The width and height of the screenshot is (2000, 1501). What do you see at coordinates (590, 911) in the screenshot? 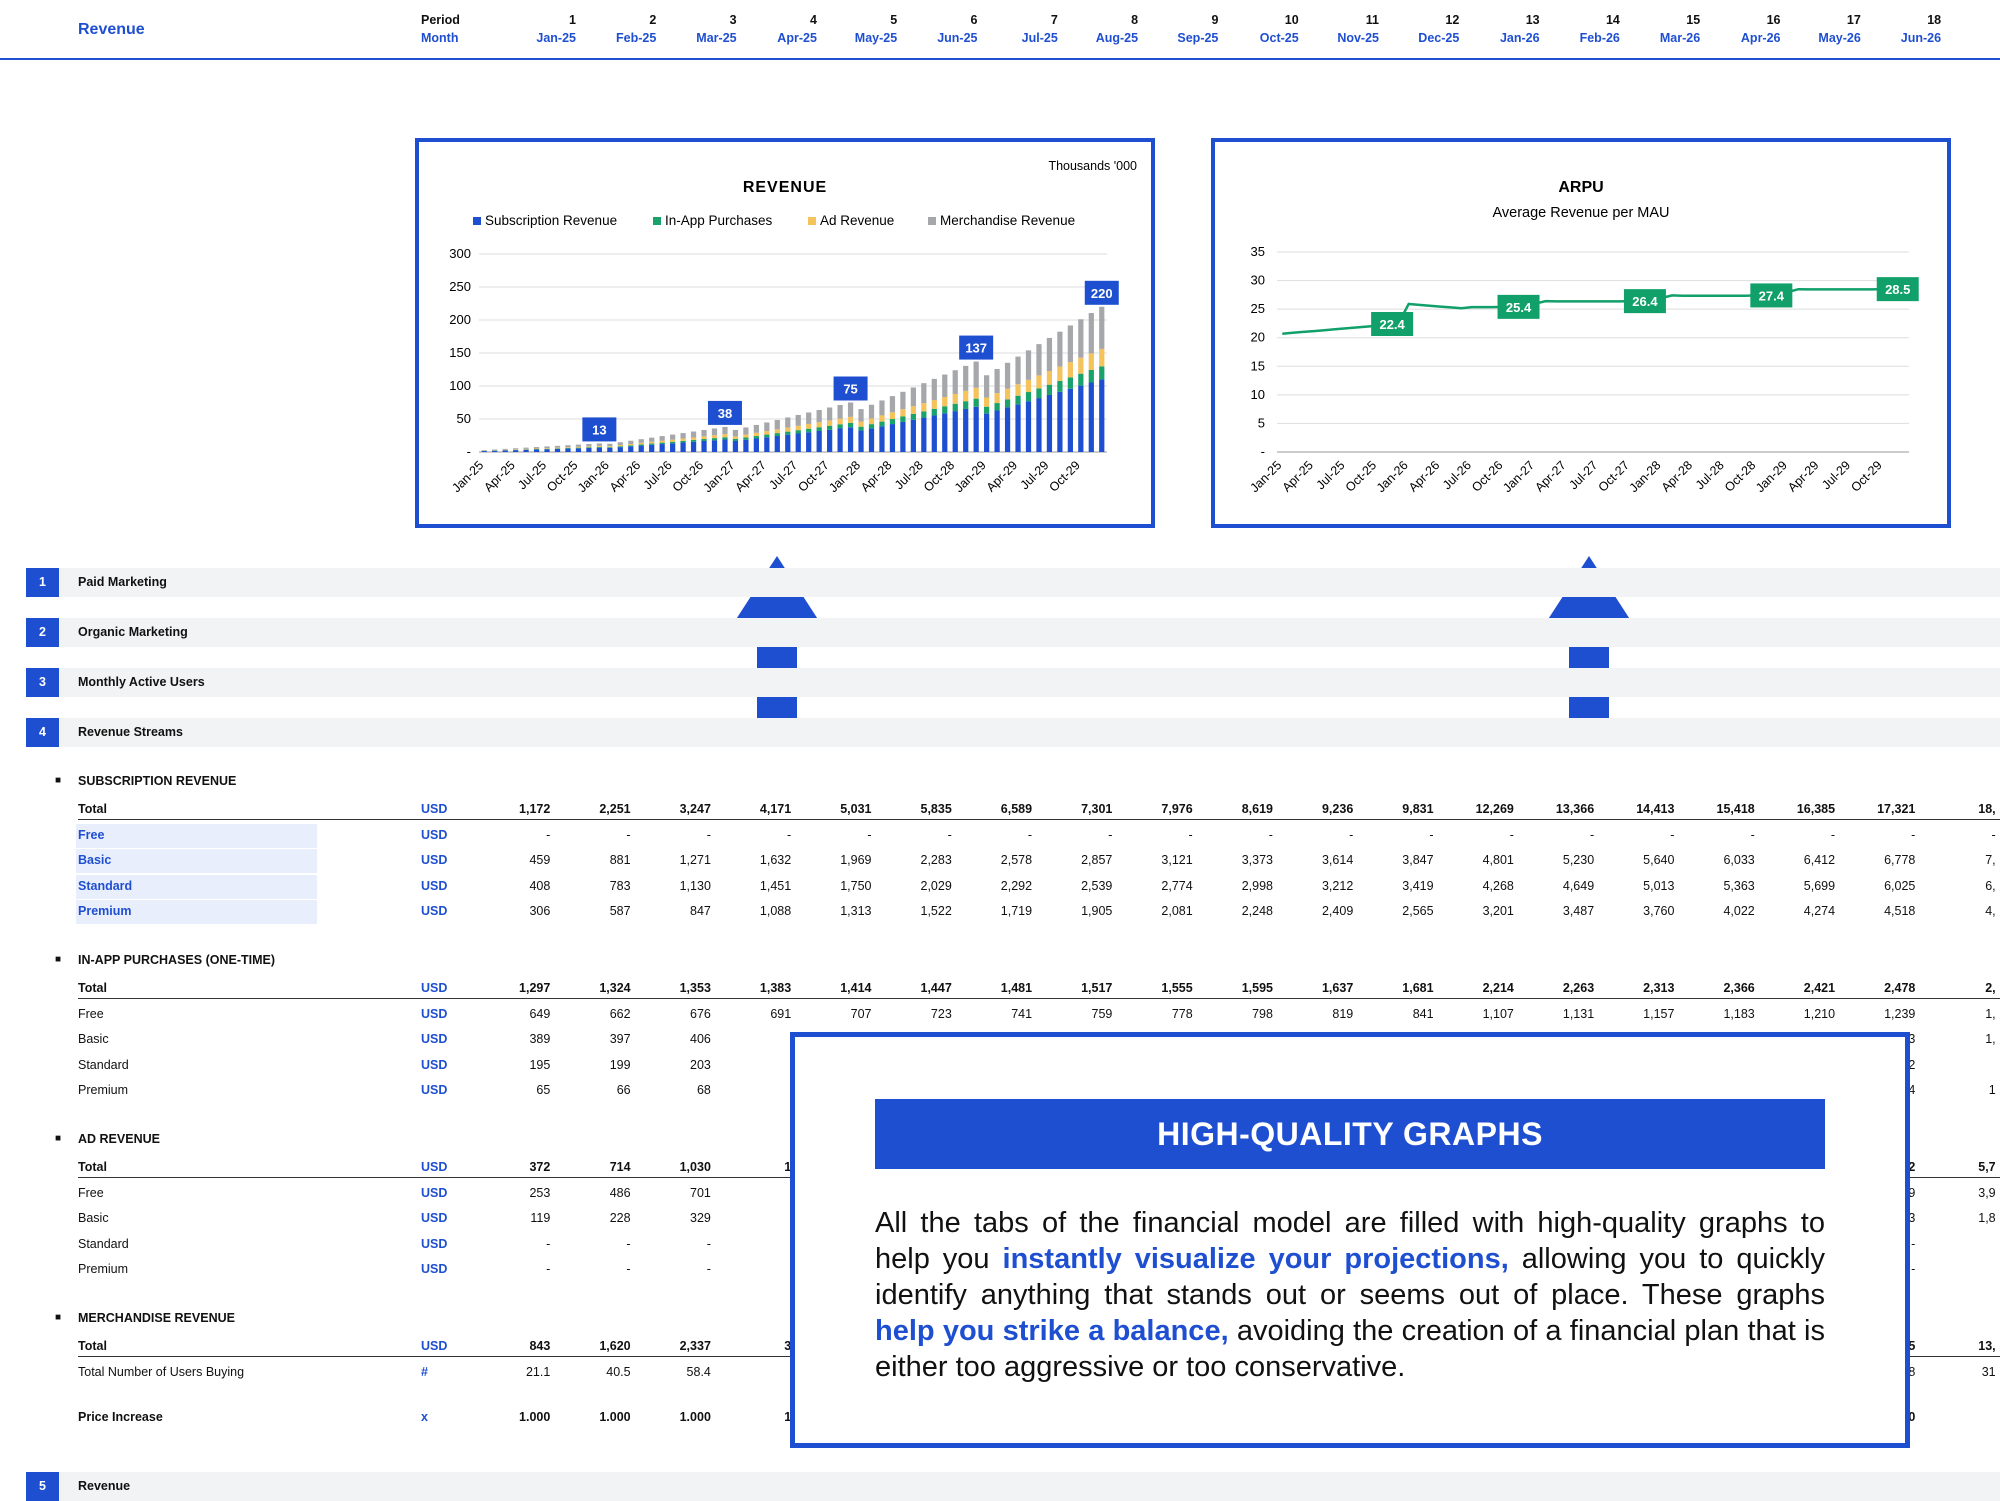
I see `cell-value: 587` at bounding box center [590, 911].